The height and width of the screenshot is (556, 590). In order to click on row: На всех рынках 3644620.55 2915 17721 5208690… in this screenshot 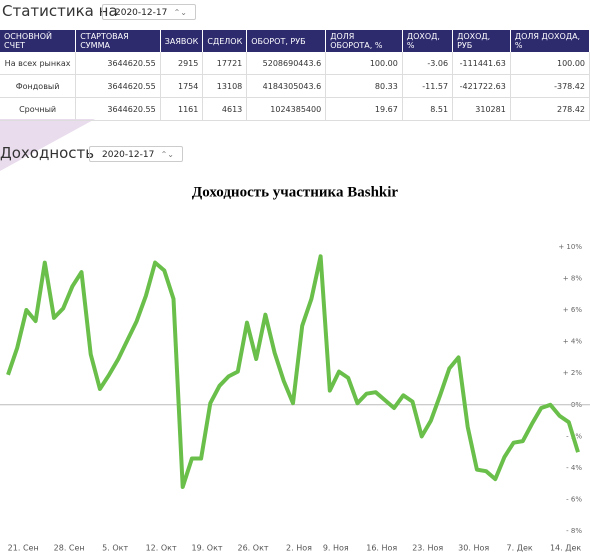, I will do `click(295, 63)`.